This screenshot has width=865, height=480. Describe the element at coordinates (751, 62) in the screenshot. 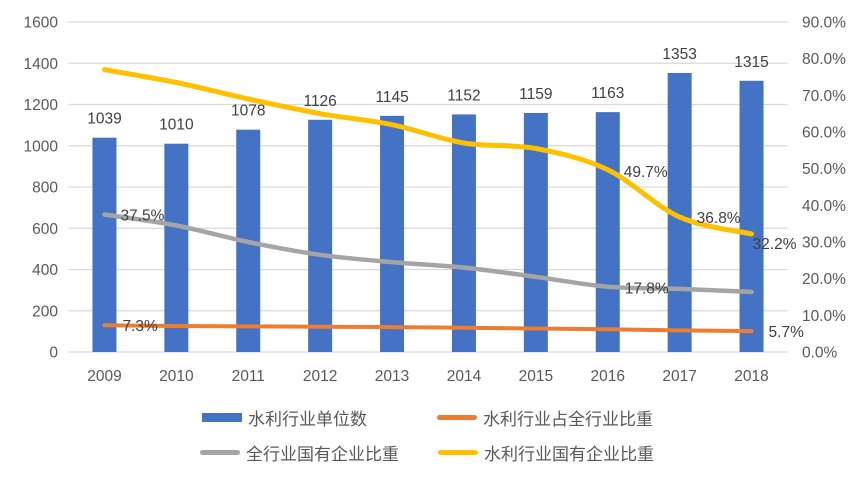

I see `bar-value-label: 1315` at that location.